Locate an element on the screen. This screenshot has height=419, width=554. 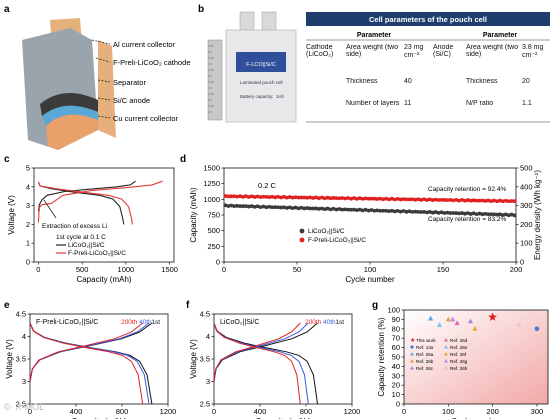
chart-title: 0.2 C is located at coordinates (267, 185).